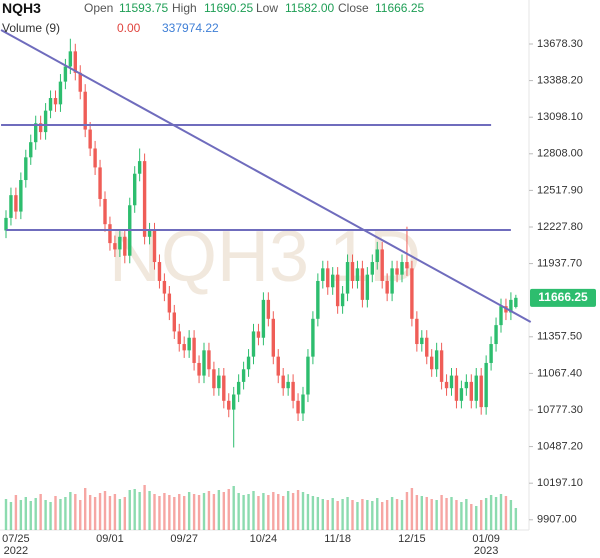  Describe the element at coordinates (560, 44) in the screenshot. I see `y-tick-label: 13678.30` at that location.